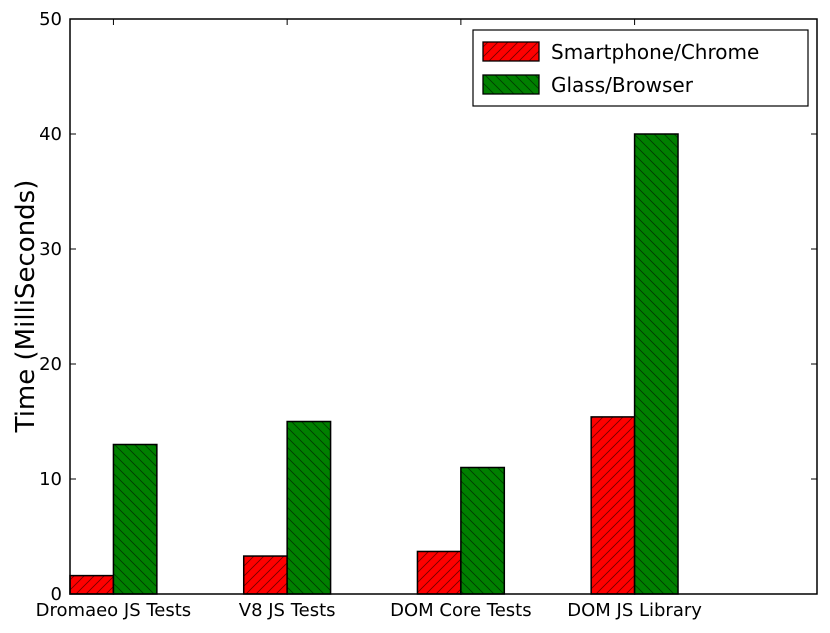 The height and width of the screenshot is (633, 830). I want to click on y-tick-label: 10, so click(50, 479).